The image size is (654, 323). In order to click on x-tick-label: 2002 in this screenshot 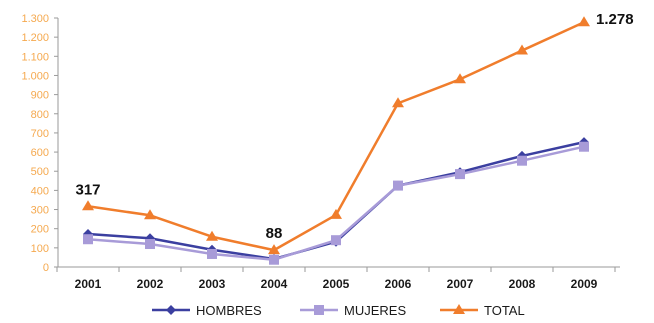, I will do `click(150, 284)`.